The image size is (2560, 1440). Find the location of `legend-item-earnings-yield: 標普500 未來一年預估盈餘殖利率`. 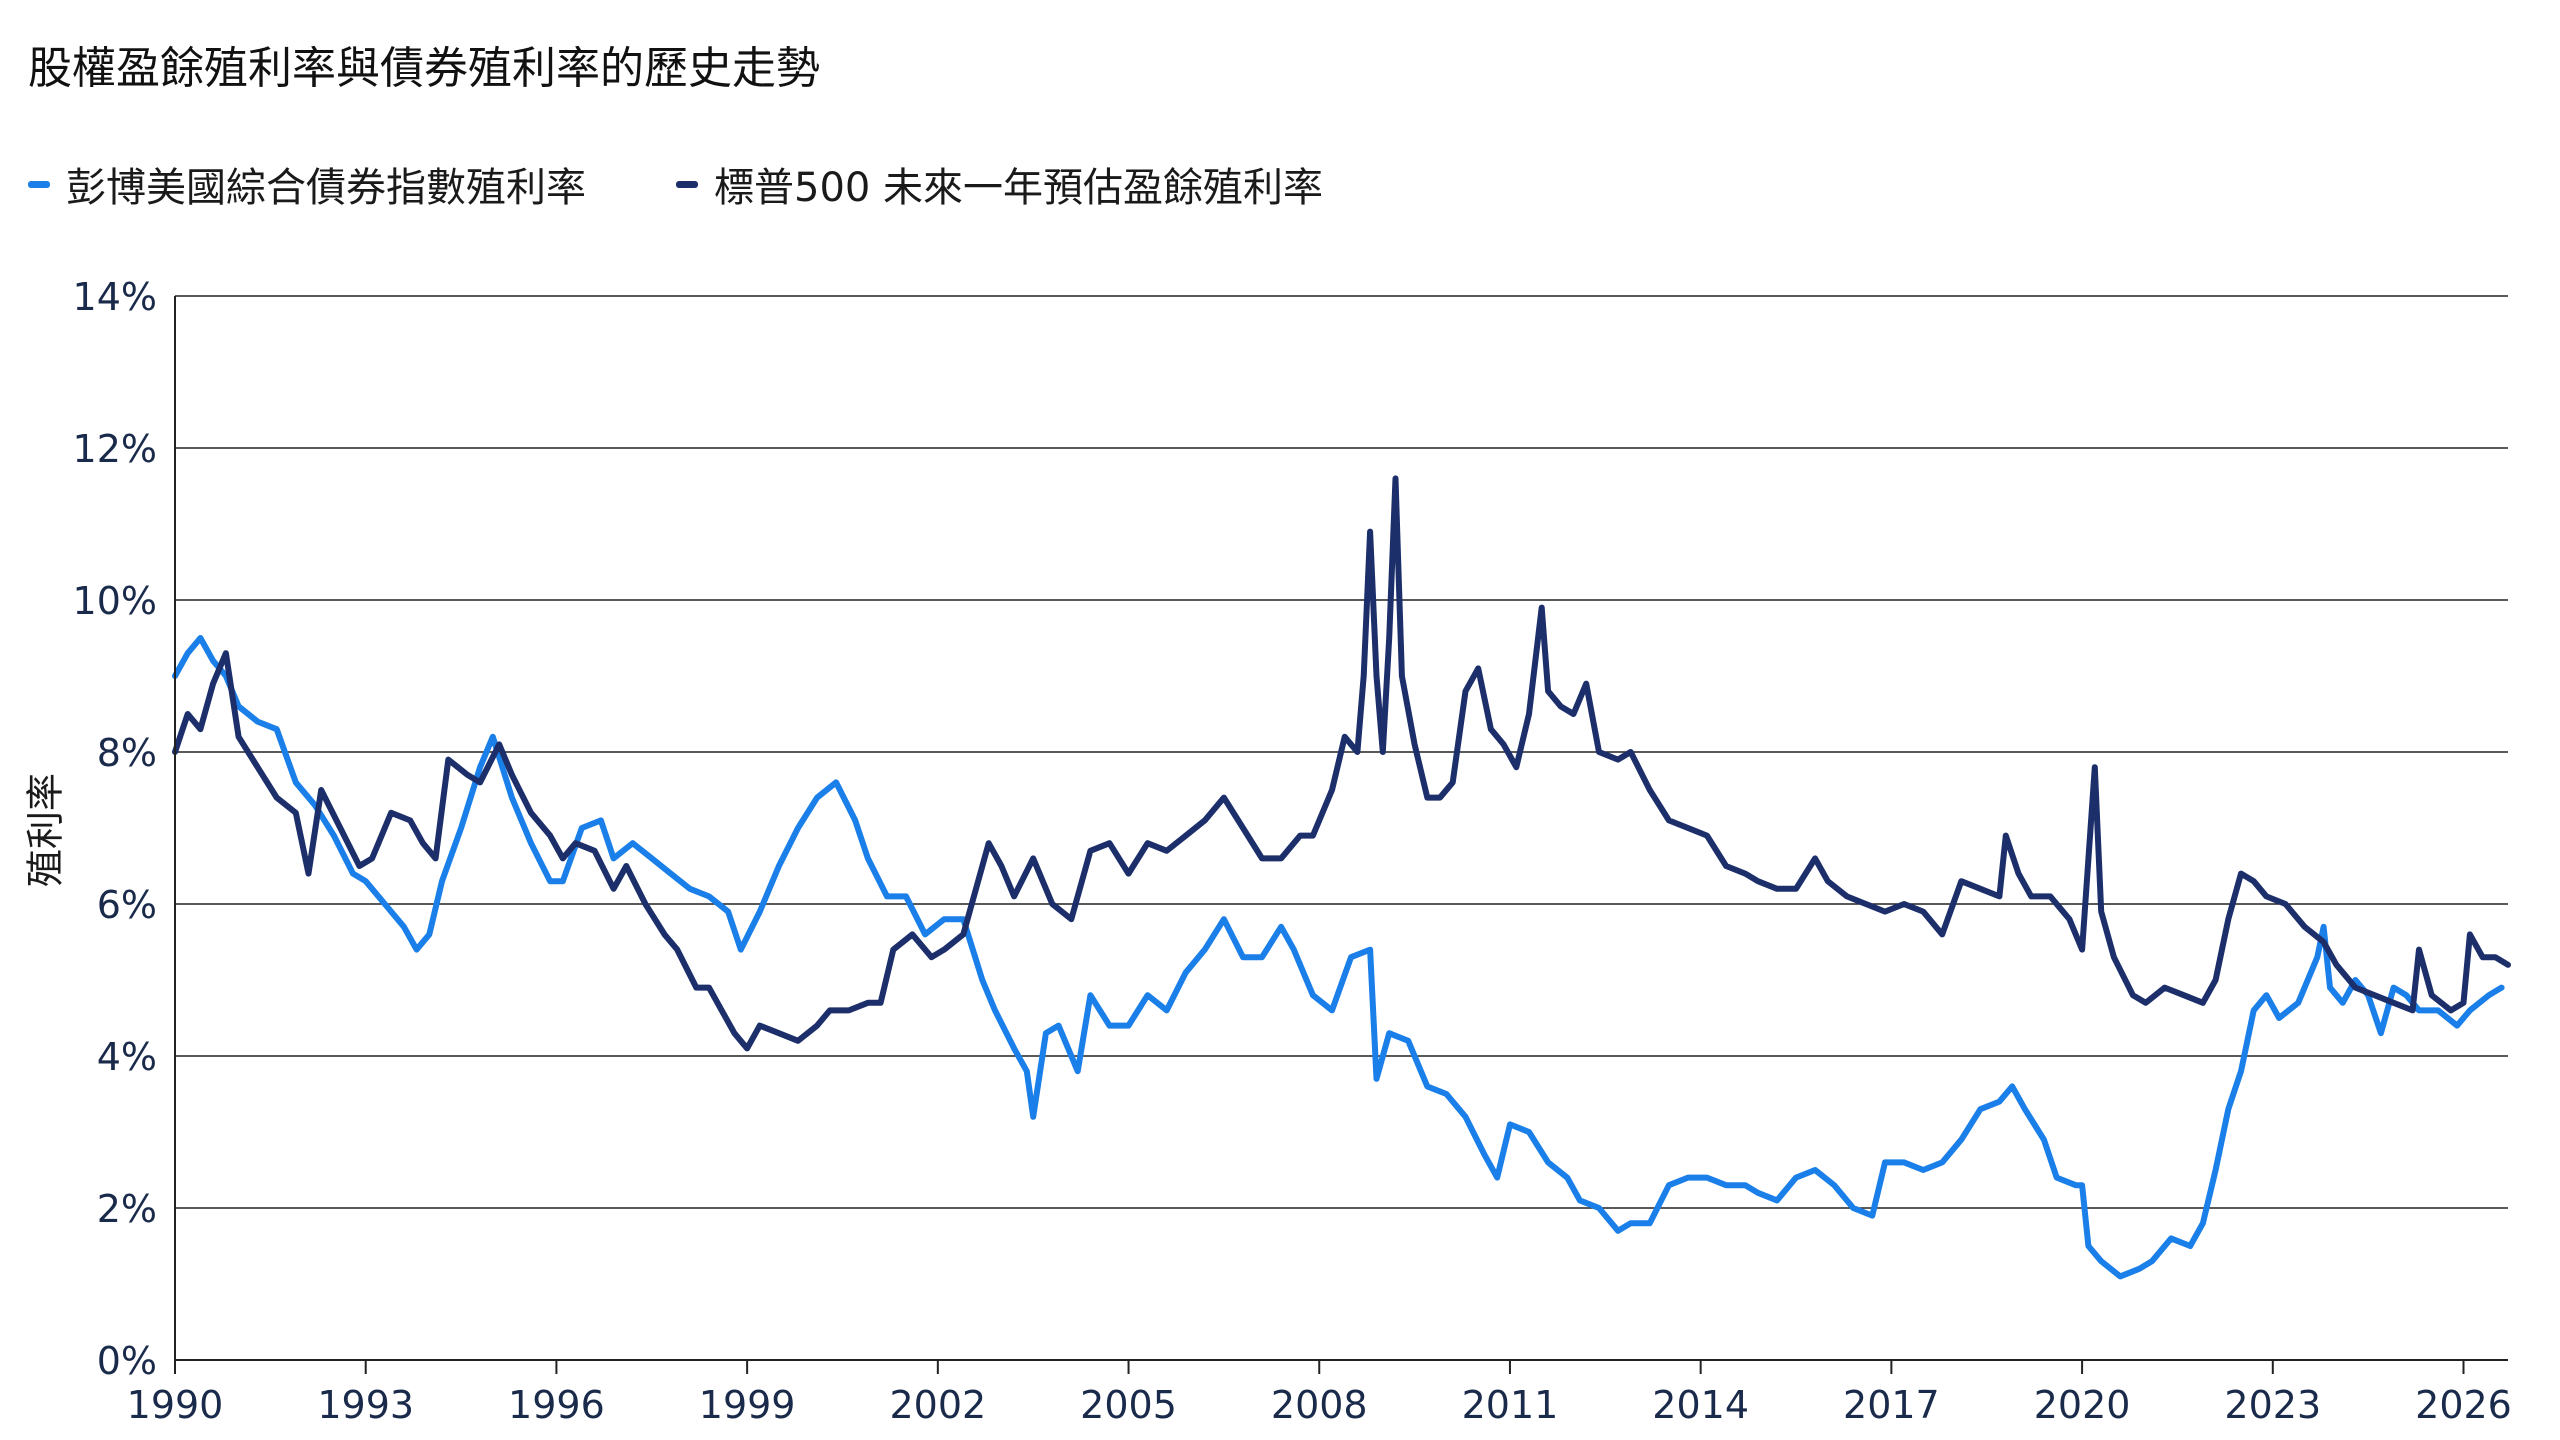

legend-item-earnings-yield: 標普500 未來一年預估盈餘殖利率 is located at coordinates (999, 184).